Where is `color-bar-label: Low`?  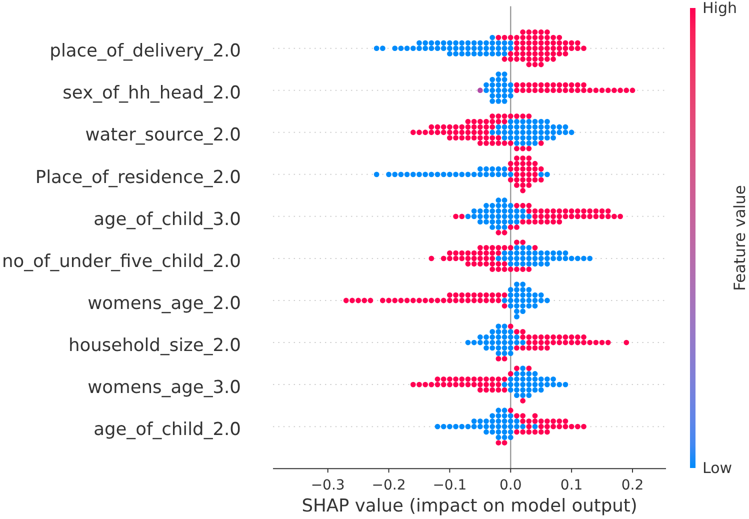
color-bar-label: Low is located at coordinates (717, 468).